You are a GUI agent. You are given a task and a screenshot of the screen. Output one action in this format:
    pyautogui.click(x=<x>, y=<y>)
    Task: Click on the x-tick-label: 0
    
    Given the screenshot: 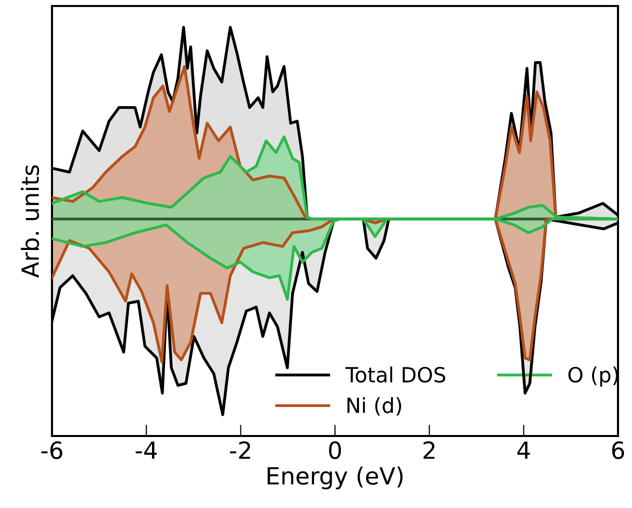 What is the action you would take?
    pyautogui.click(x=335, y=450)
    